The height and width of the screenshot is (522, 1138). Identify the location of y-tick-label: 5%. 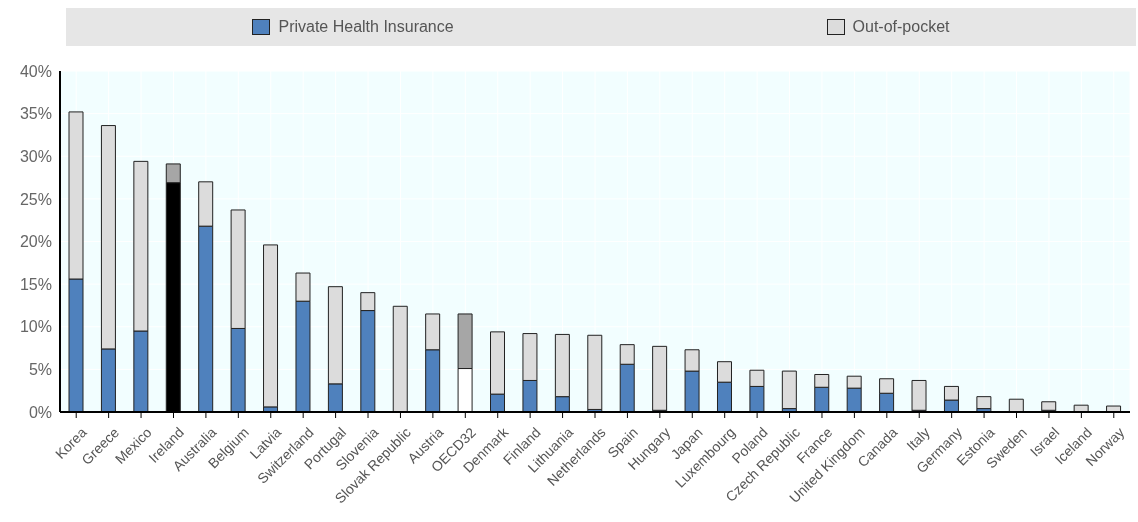
(40, 370).